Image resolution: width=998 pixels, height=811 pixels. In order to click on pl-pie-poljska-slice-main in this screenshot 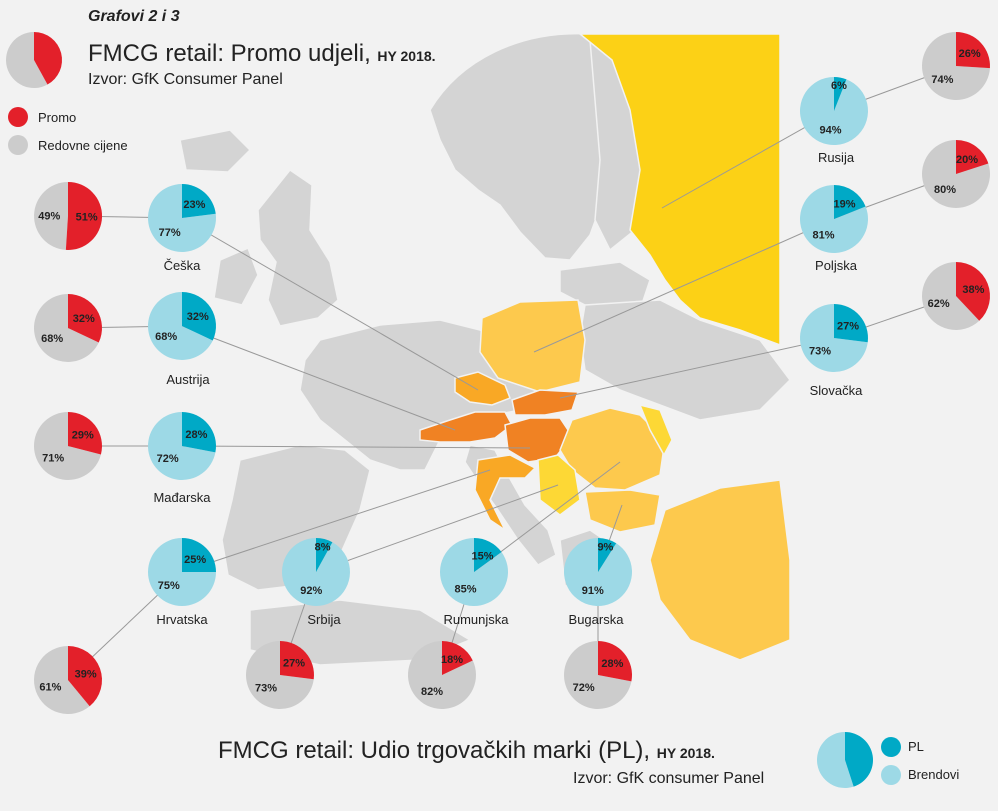, I will do `click(850, 202)`.